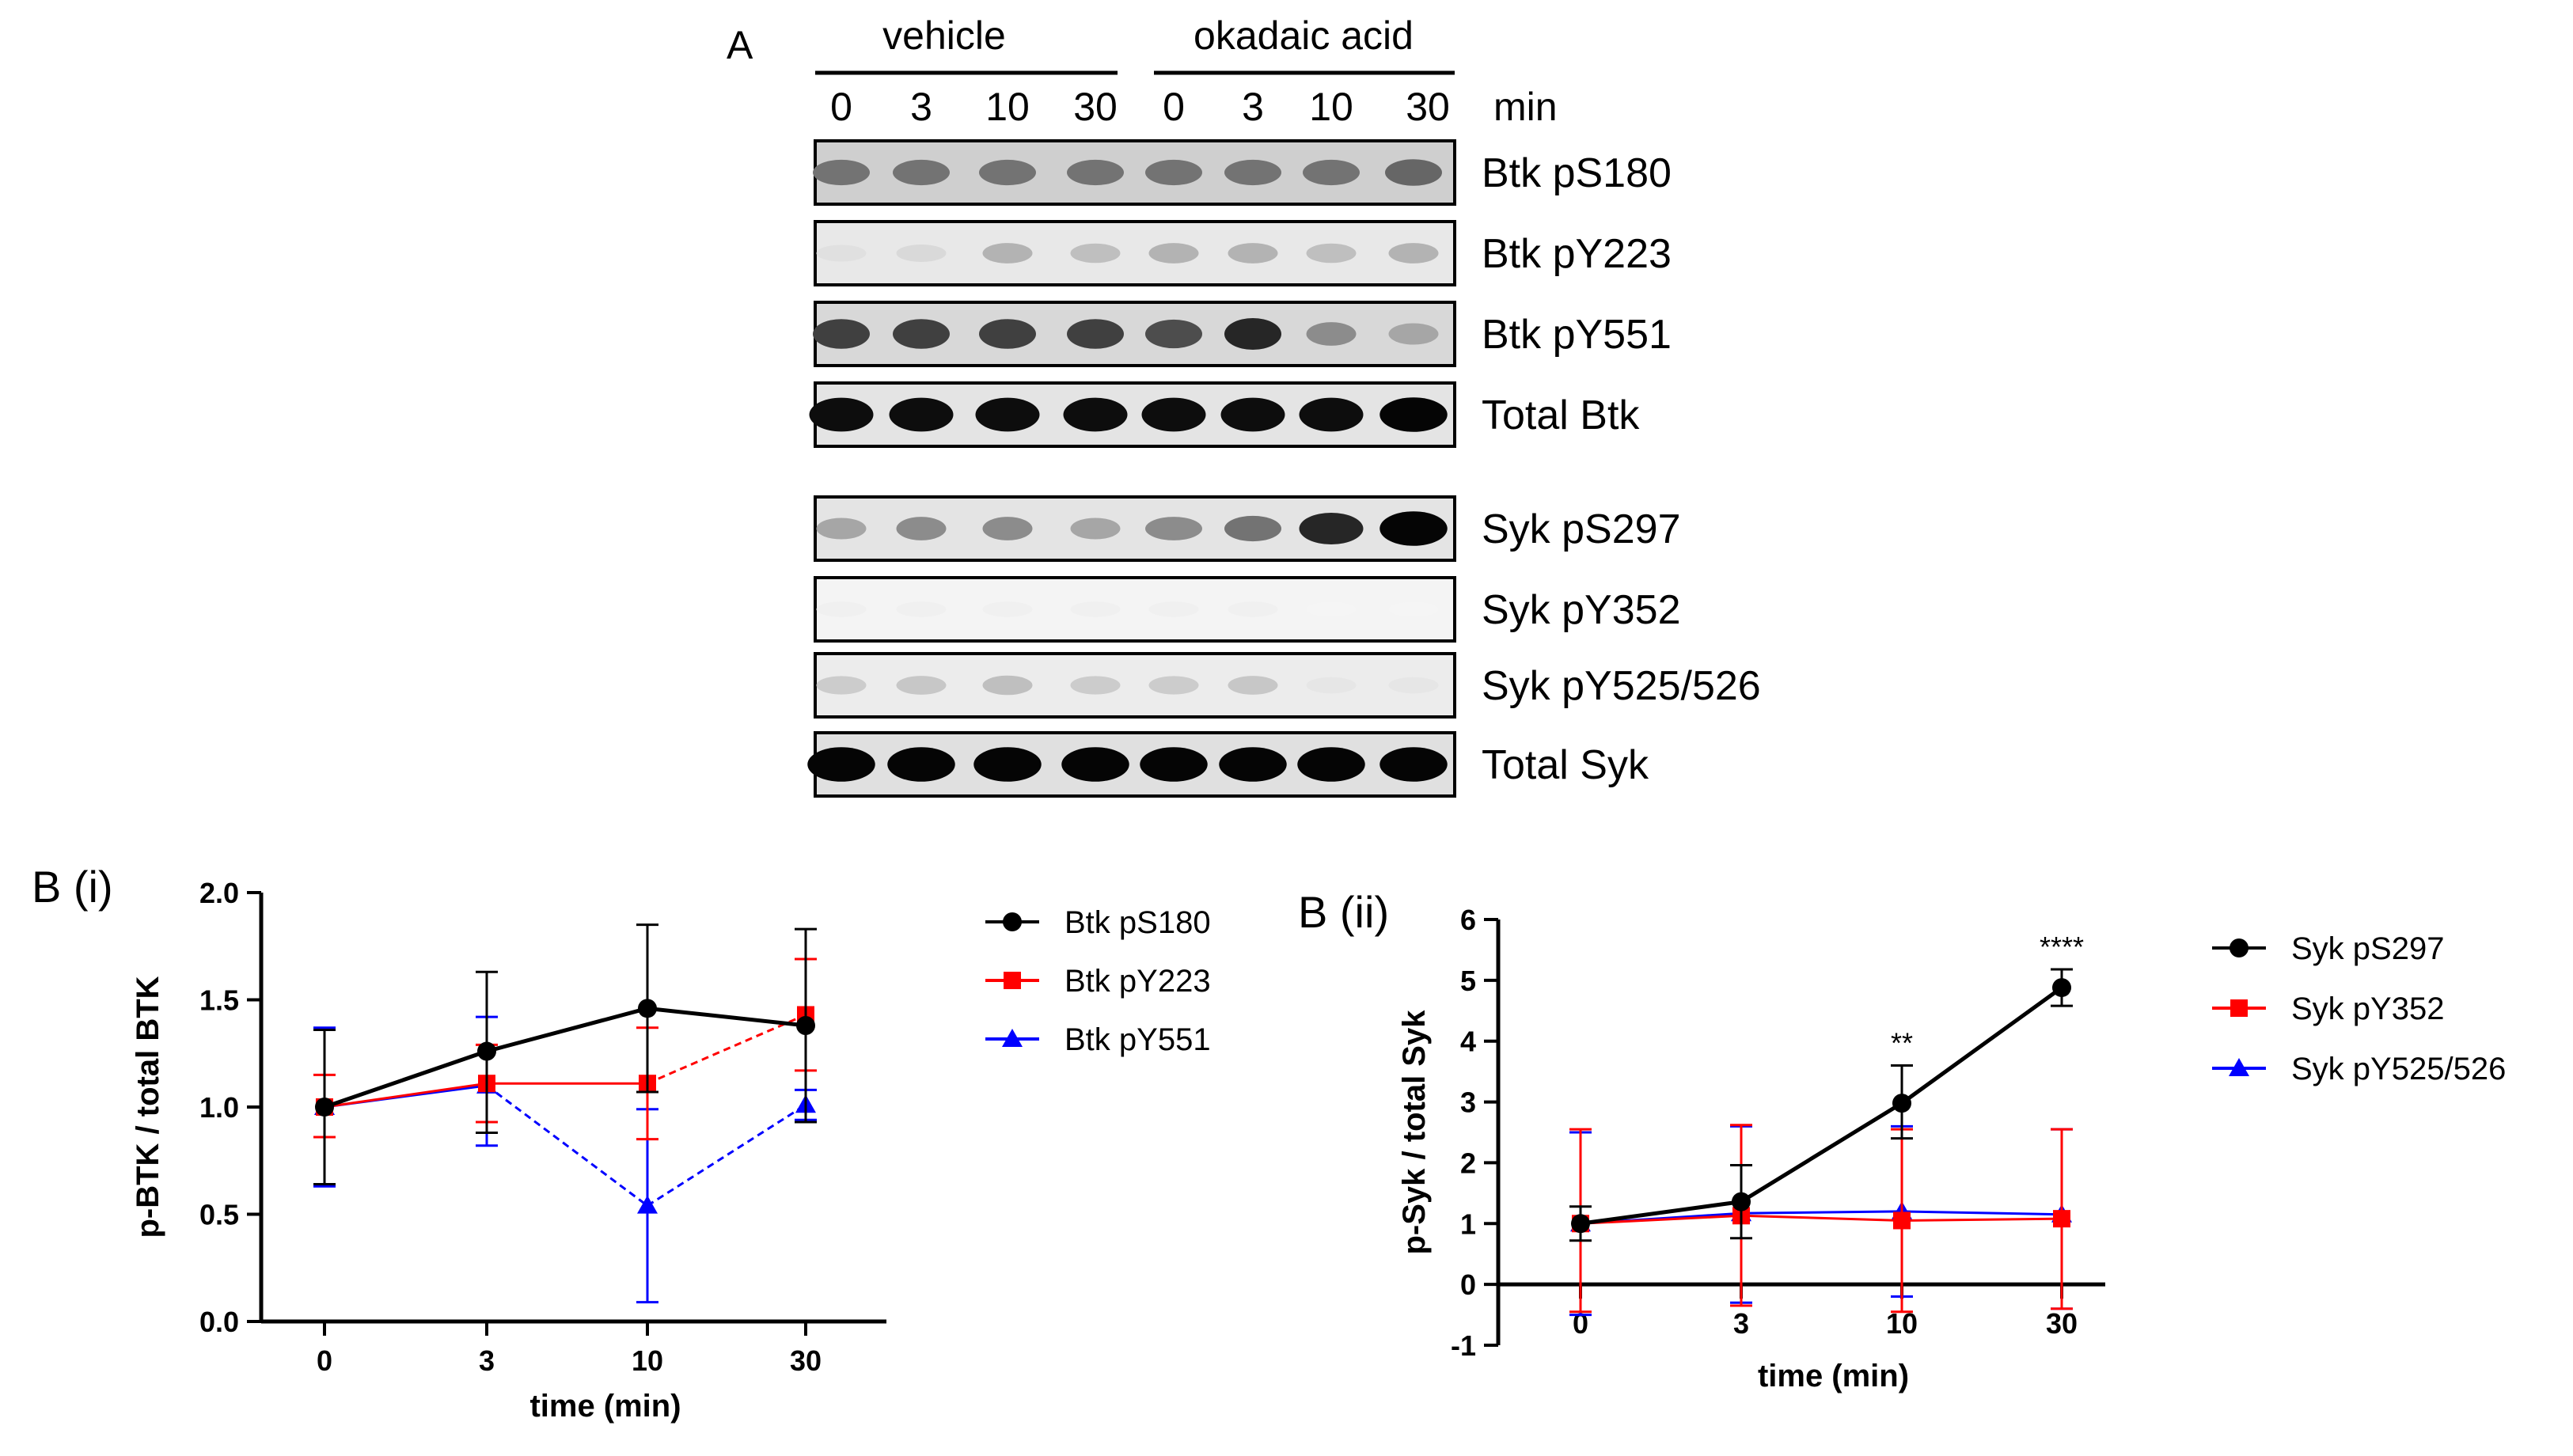 The image size is (2573, 1456). Describe the element at coordinates (1098, 981) in the screenshot. I see `legend-item: Btk pY223` at that location.